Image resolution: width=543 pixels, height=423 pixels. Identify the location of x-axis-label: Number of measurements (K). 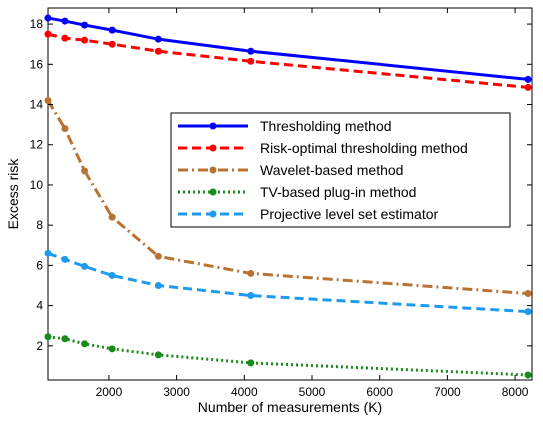
(290, 407).